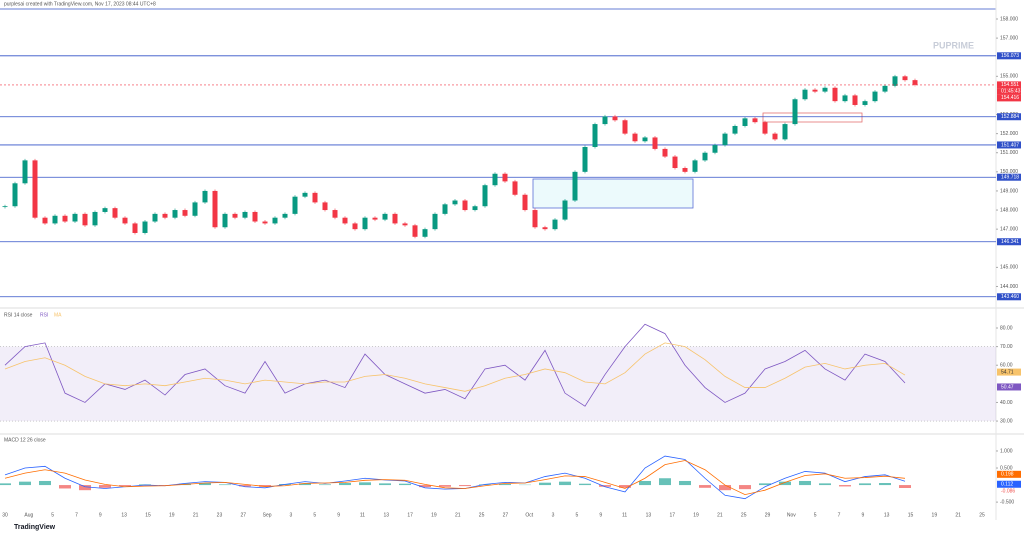 Image resolution: width=1024 pixels, height=539 pixels. What do you see at coordinates (1009, 191) in the screenshot?
I see `y-tick-label: 149.000` at bounding box center [1009, 191].